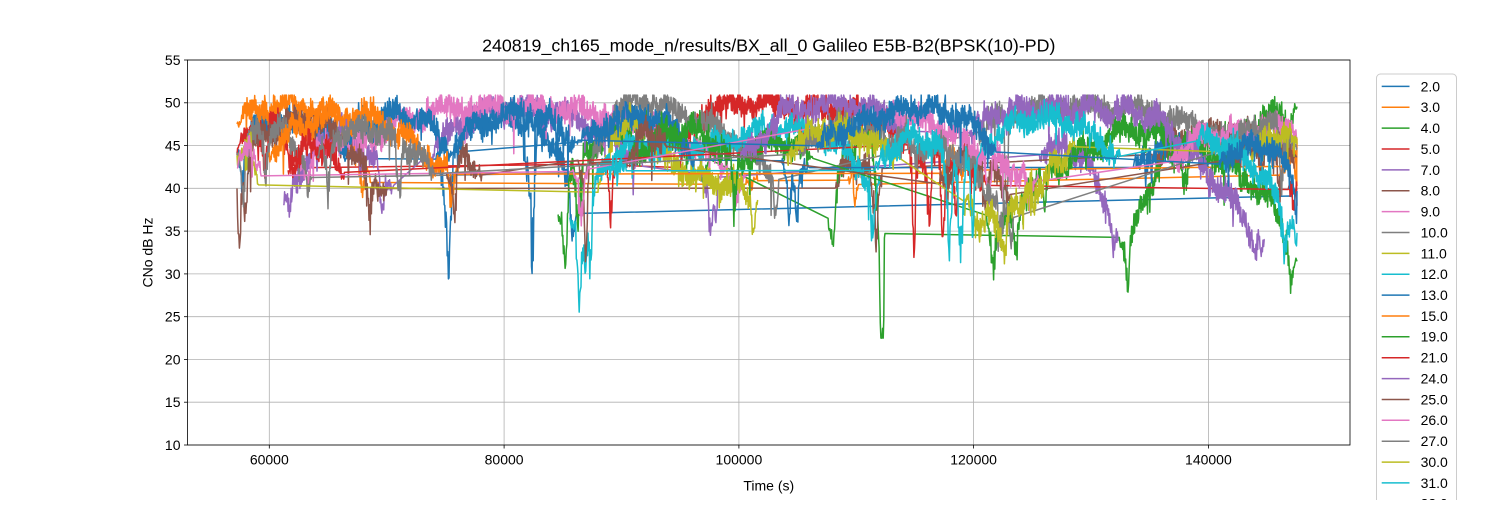 Image resolution: width=1500 pixels, height=505 pixels. Describe the element at coordinates (739, 460) in the screenshot. I see `svg-text: 100000` at that location.